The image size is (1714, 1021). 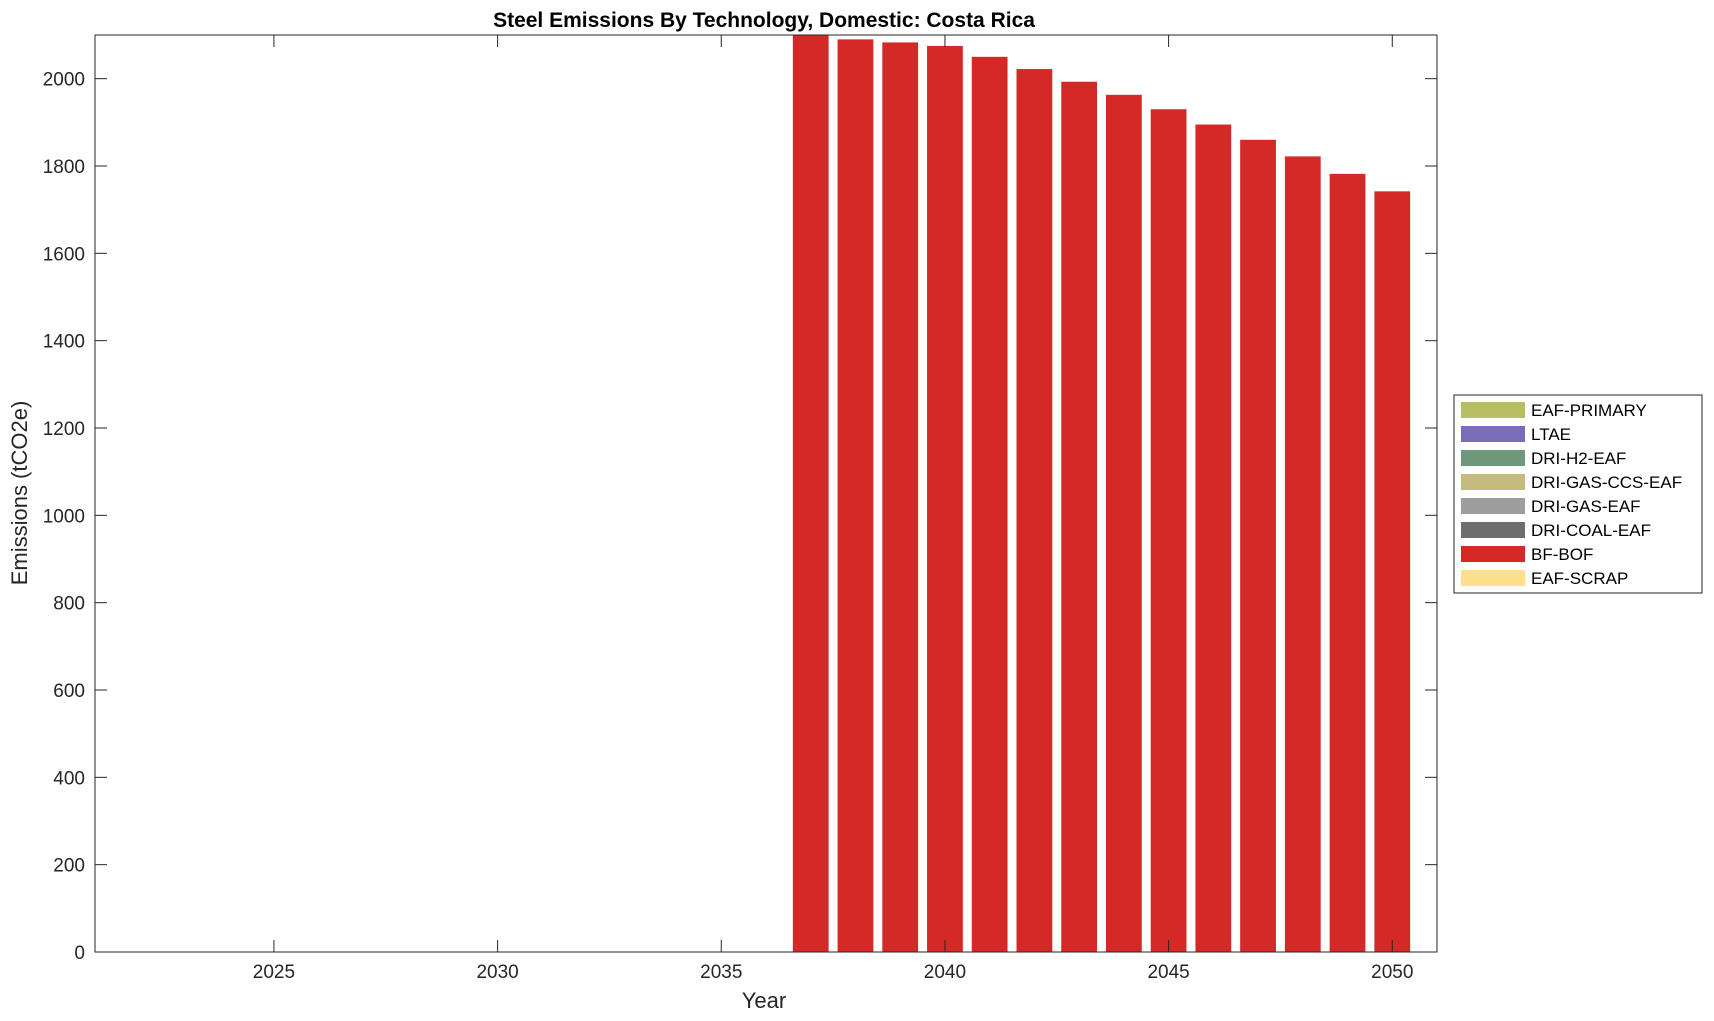 I want to click on y-tick-label: 1200, so click(x=64, y=429).